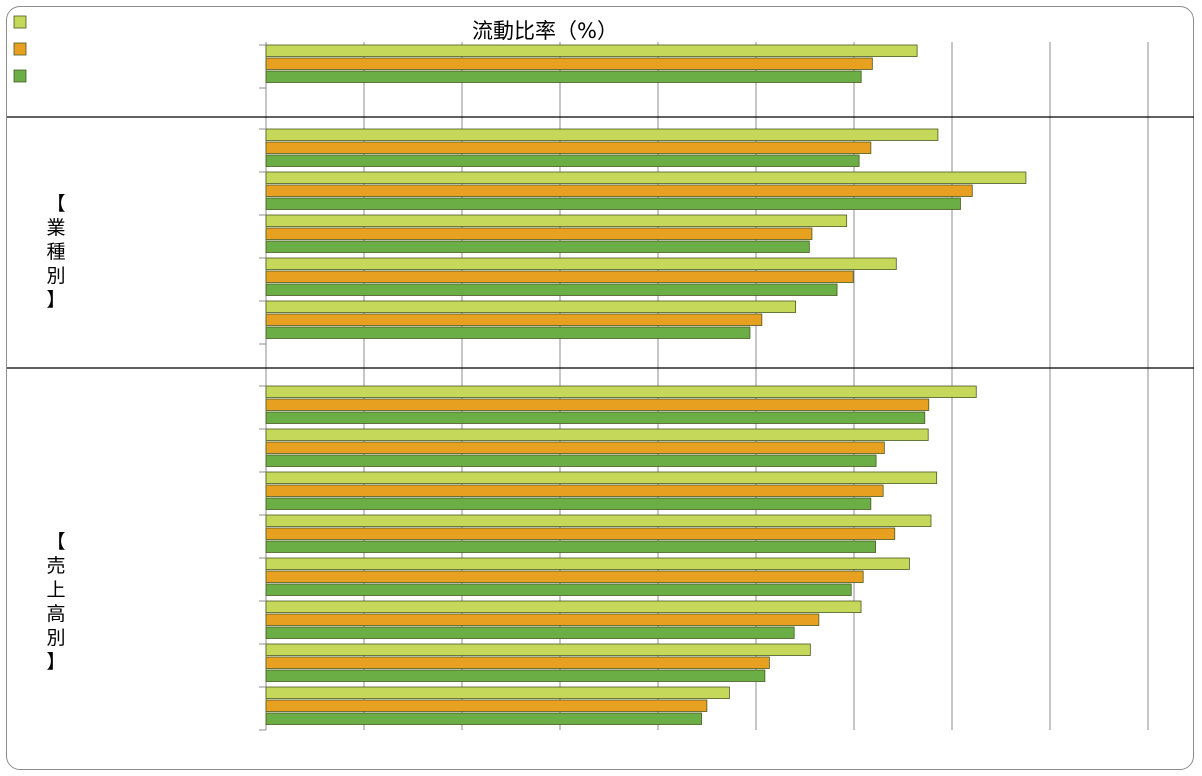 This screenshot has height=776, width=1202. Describe the element at coordinates (55, 590) in the screenshot. I see `group-label-char: 上` at that location.